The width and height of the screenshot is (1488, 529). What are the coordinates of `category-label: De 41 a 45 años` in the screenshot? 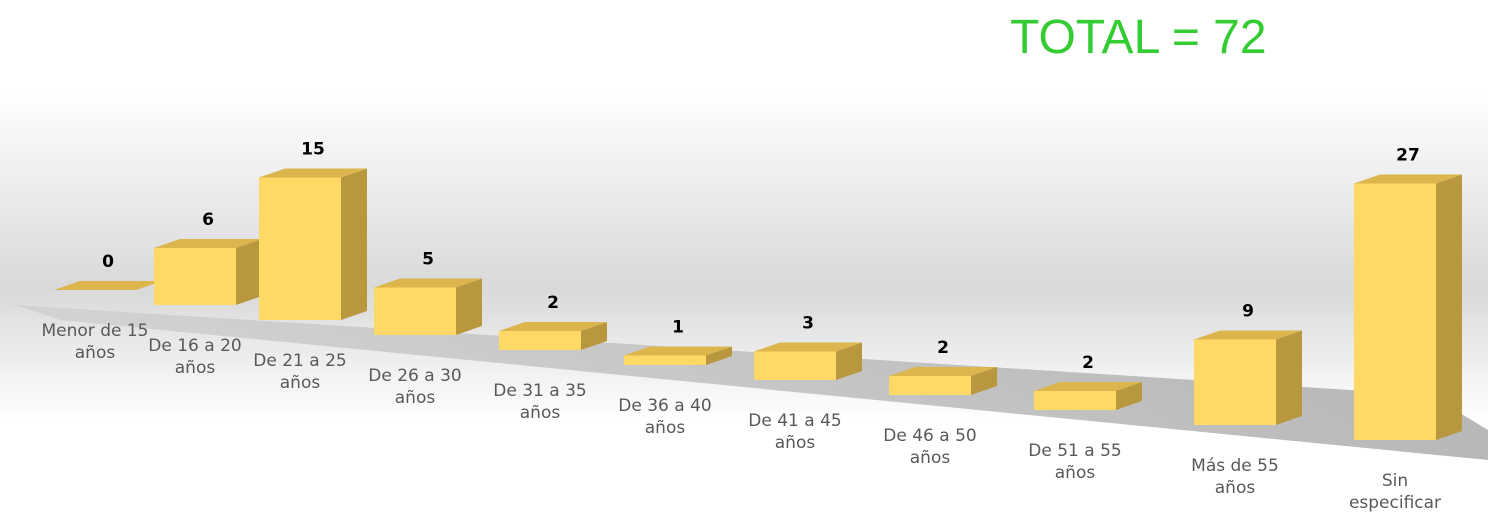 It's located at (795, 432).